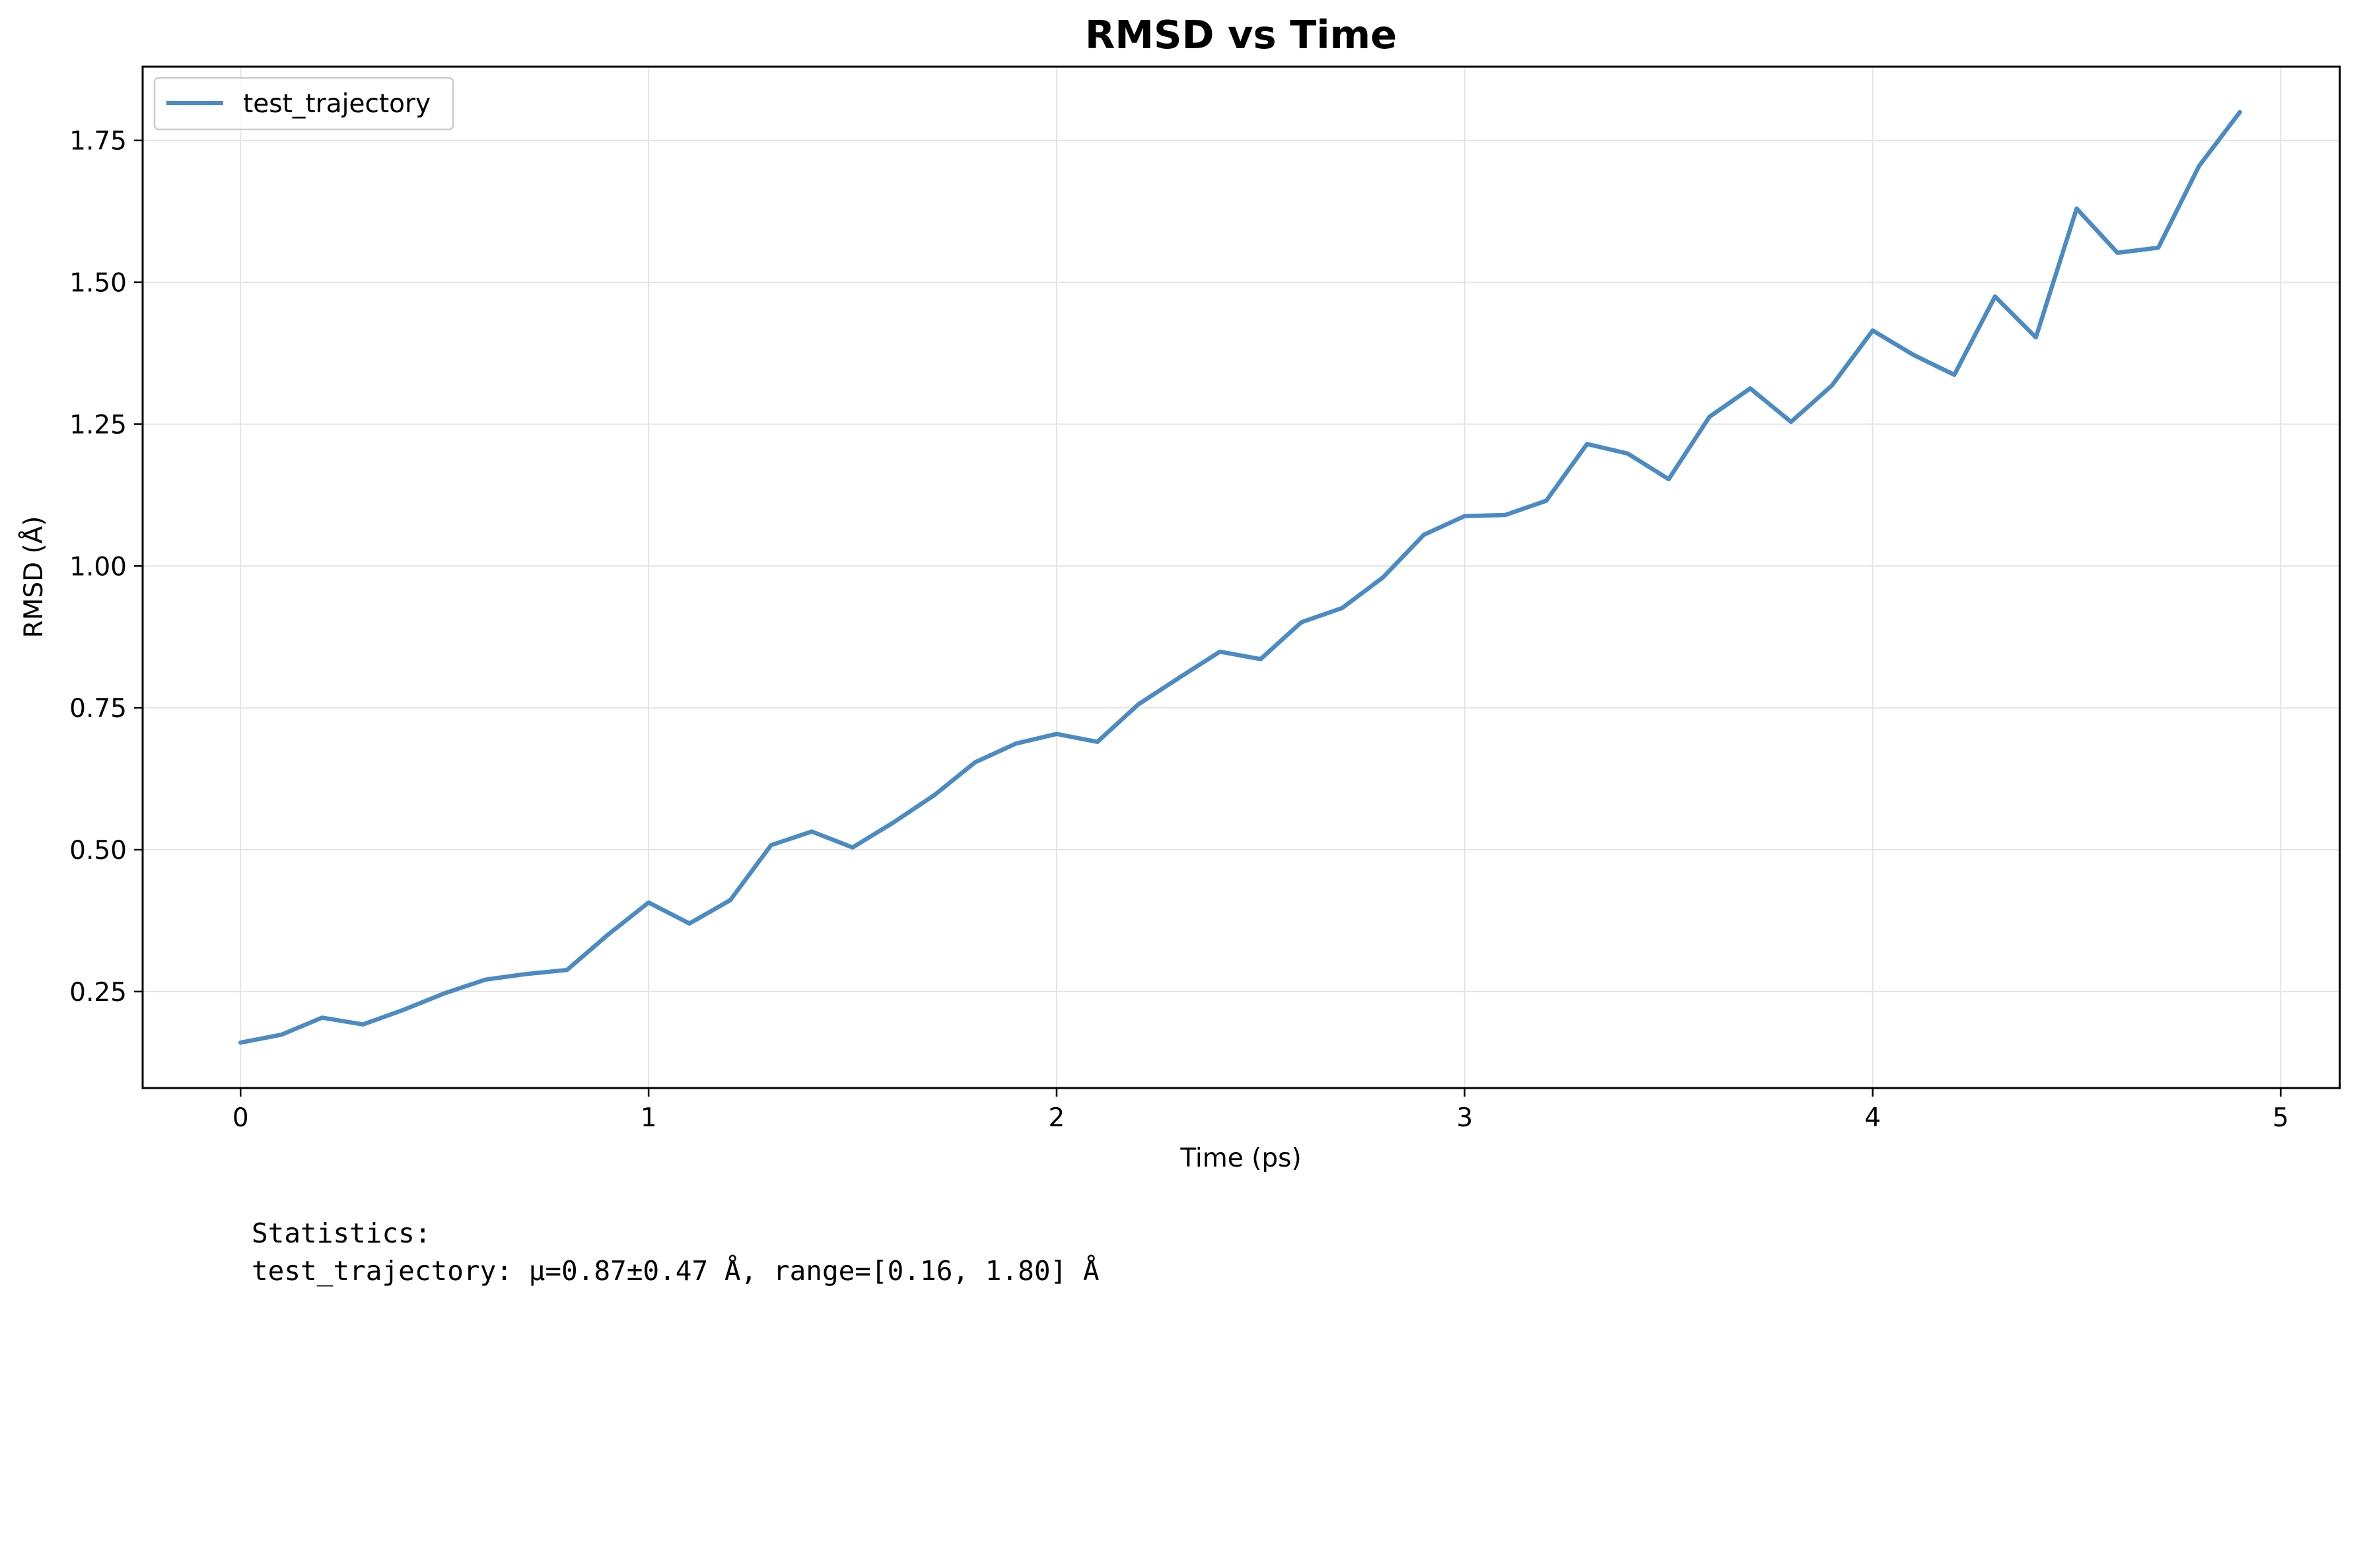 The height and width of the screenshot is (1568, 2359). I want to click on legend-box, so click(304, 104).